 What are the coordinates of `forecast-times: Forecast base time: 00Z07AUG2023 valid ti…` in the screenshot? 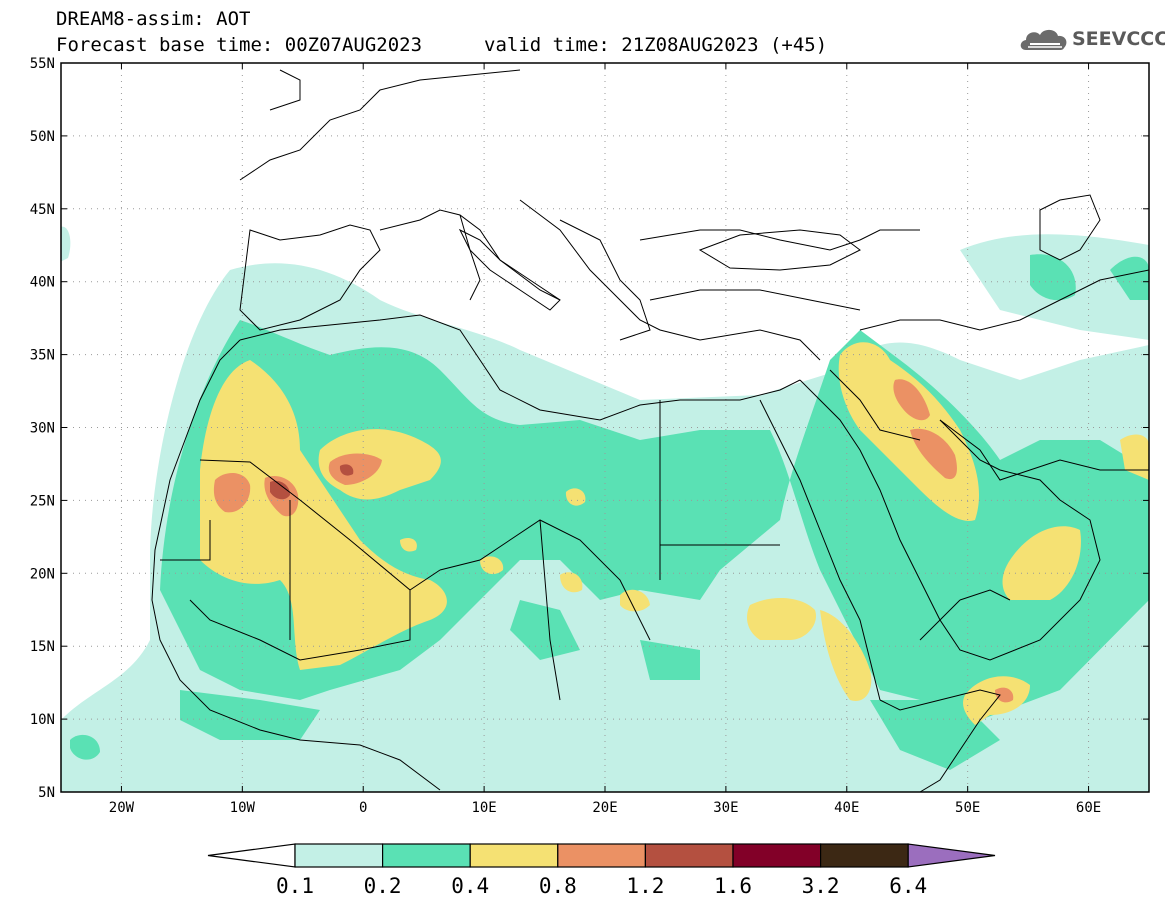 It's located at (441, 45).